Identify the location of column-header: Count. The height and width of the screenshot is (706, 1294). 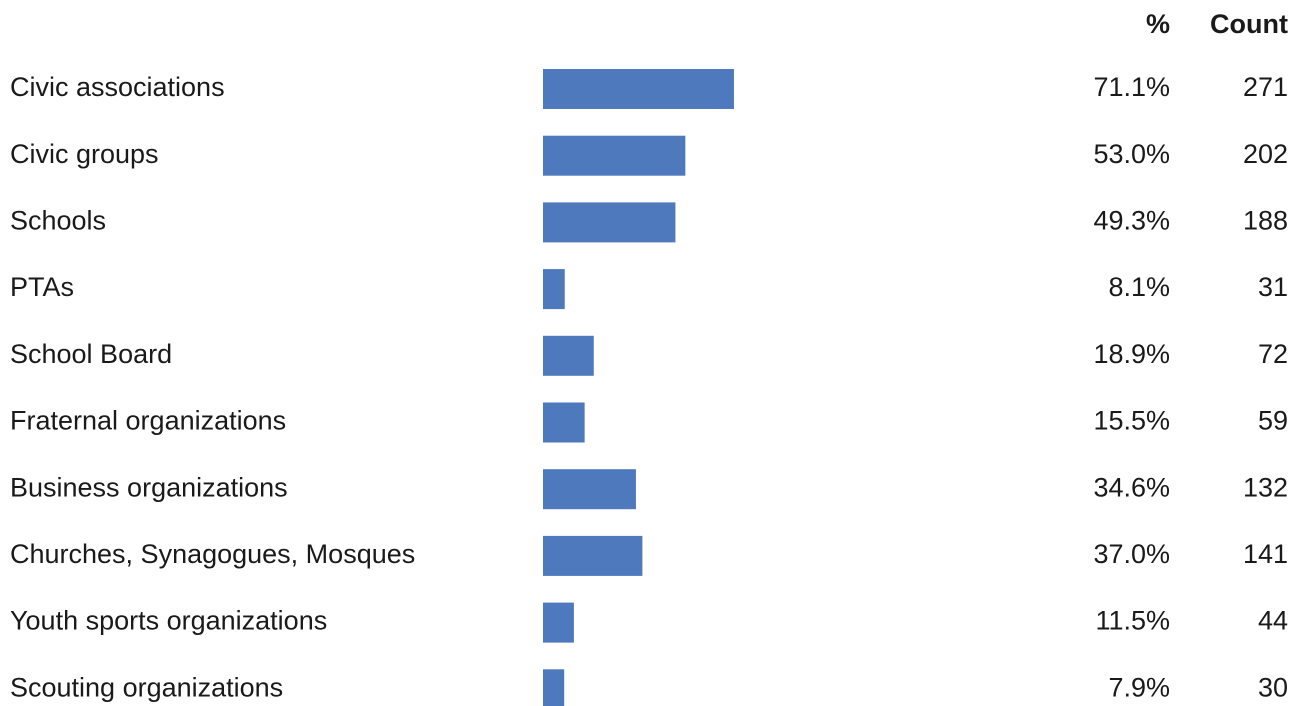
(1249, 24).